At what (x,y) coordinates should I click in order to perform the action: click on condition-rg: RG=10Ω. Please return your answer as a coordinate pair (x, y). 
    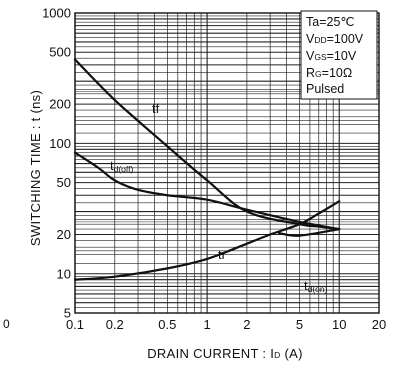
    Looking at the image, I should click on (329, 73).